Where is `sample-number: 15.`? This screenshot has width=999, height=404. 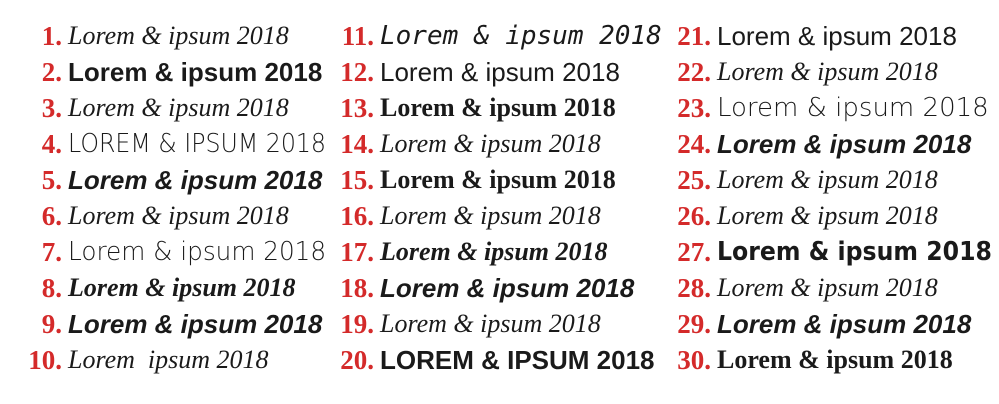
sample-number: 15. is located at coordinates (357, 179).